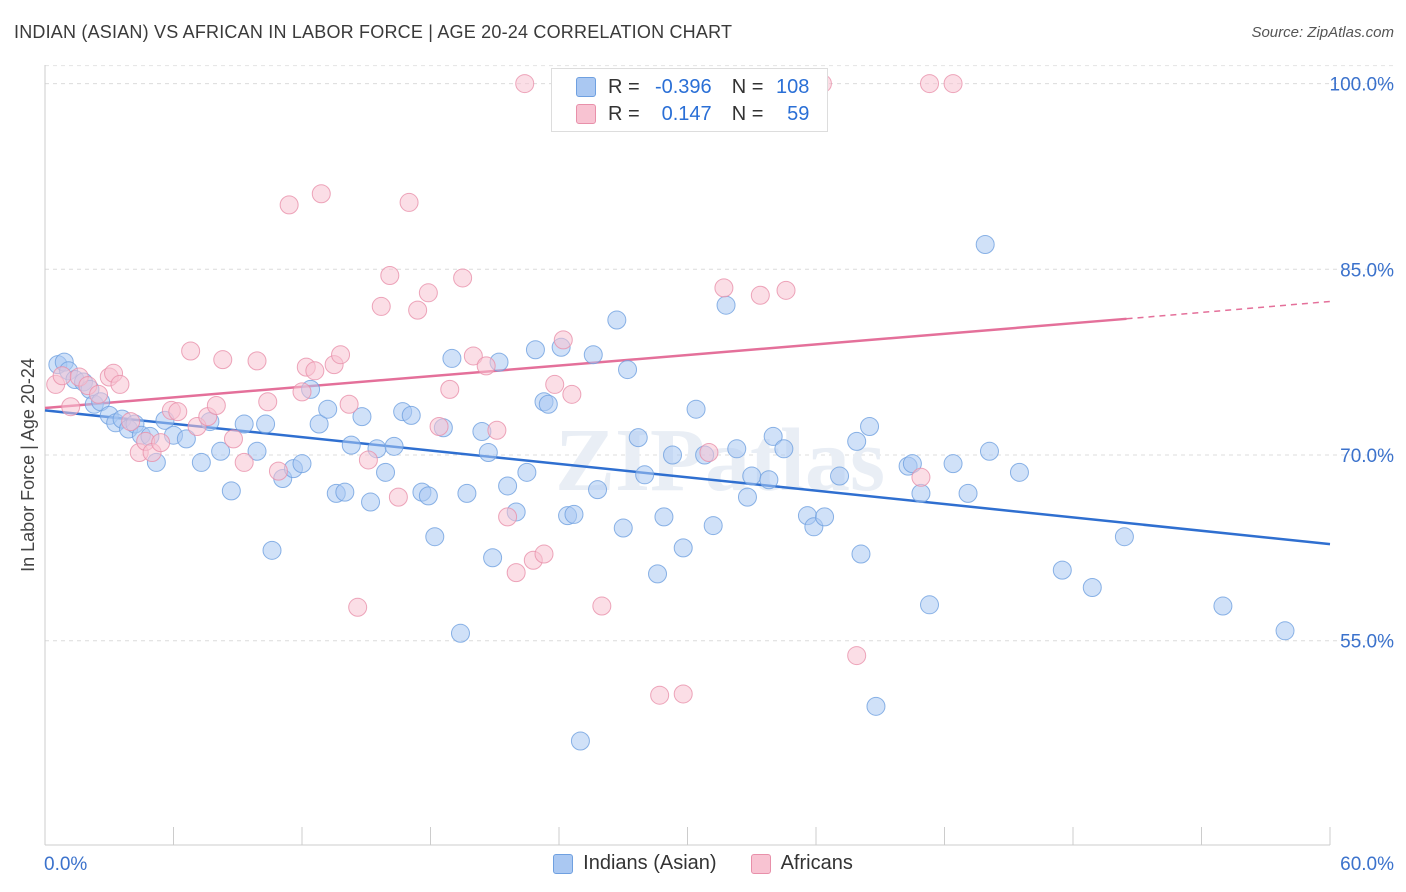  I want to click on y-tick-label: 55.0%, so click(1367, 642).